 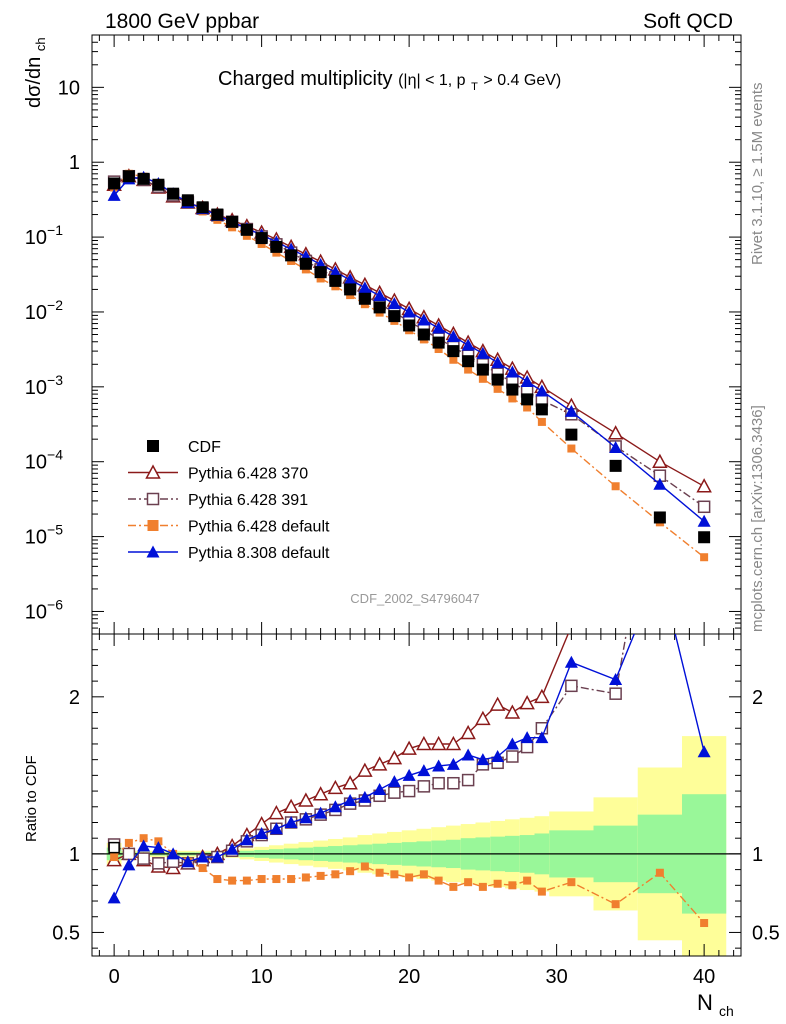 I want to click on ratio-y-tick-label-right: 1, so click(x=757, y=855).